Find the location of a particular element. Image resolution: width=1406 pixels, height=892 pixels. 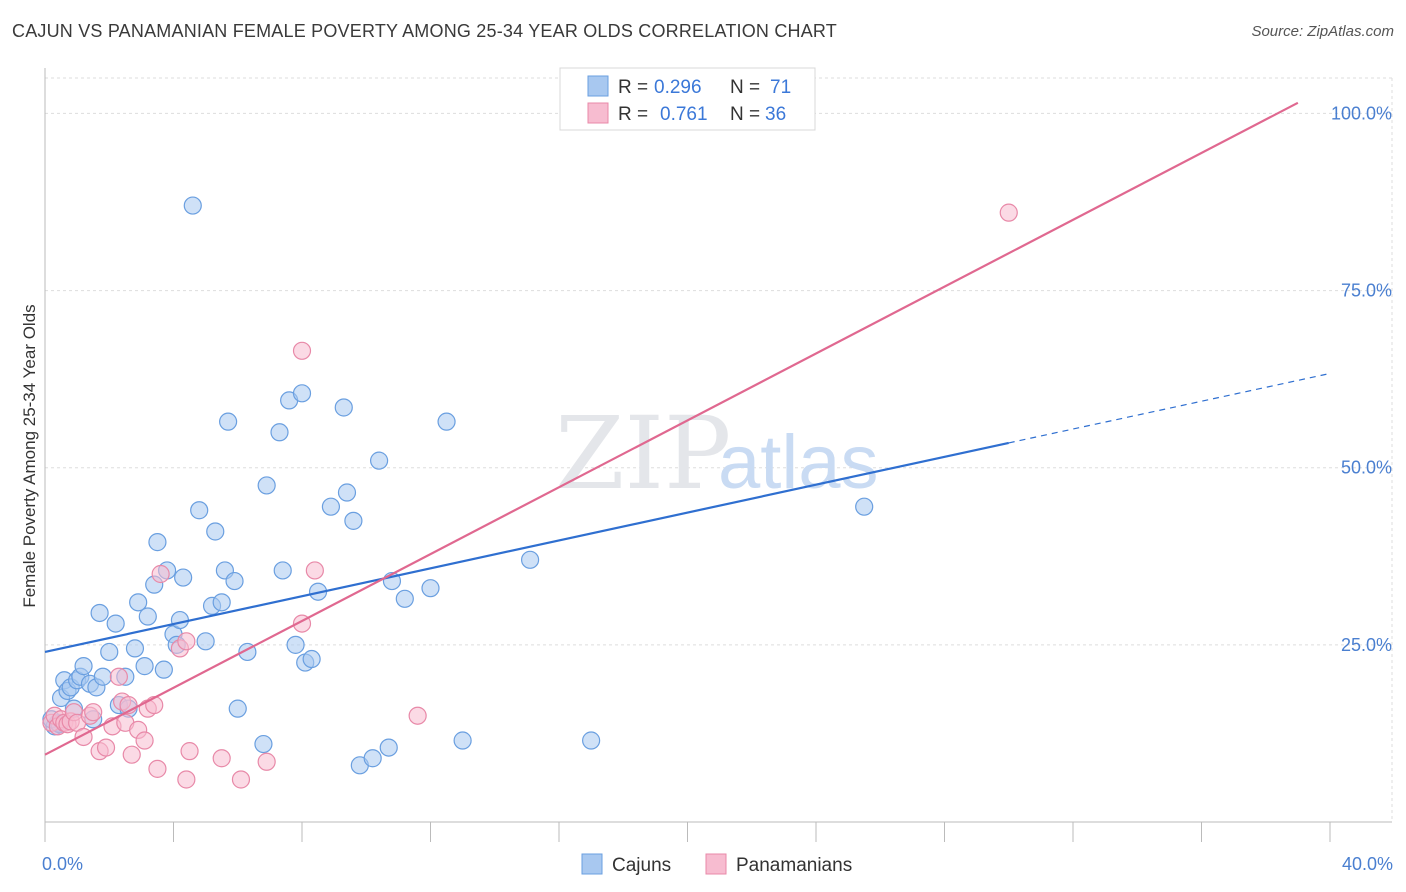

x-tick-label: 0.0% is located at coordinates (62, 864).